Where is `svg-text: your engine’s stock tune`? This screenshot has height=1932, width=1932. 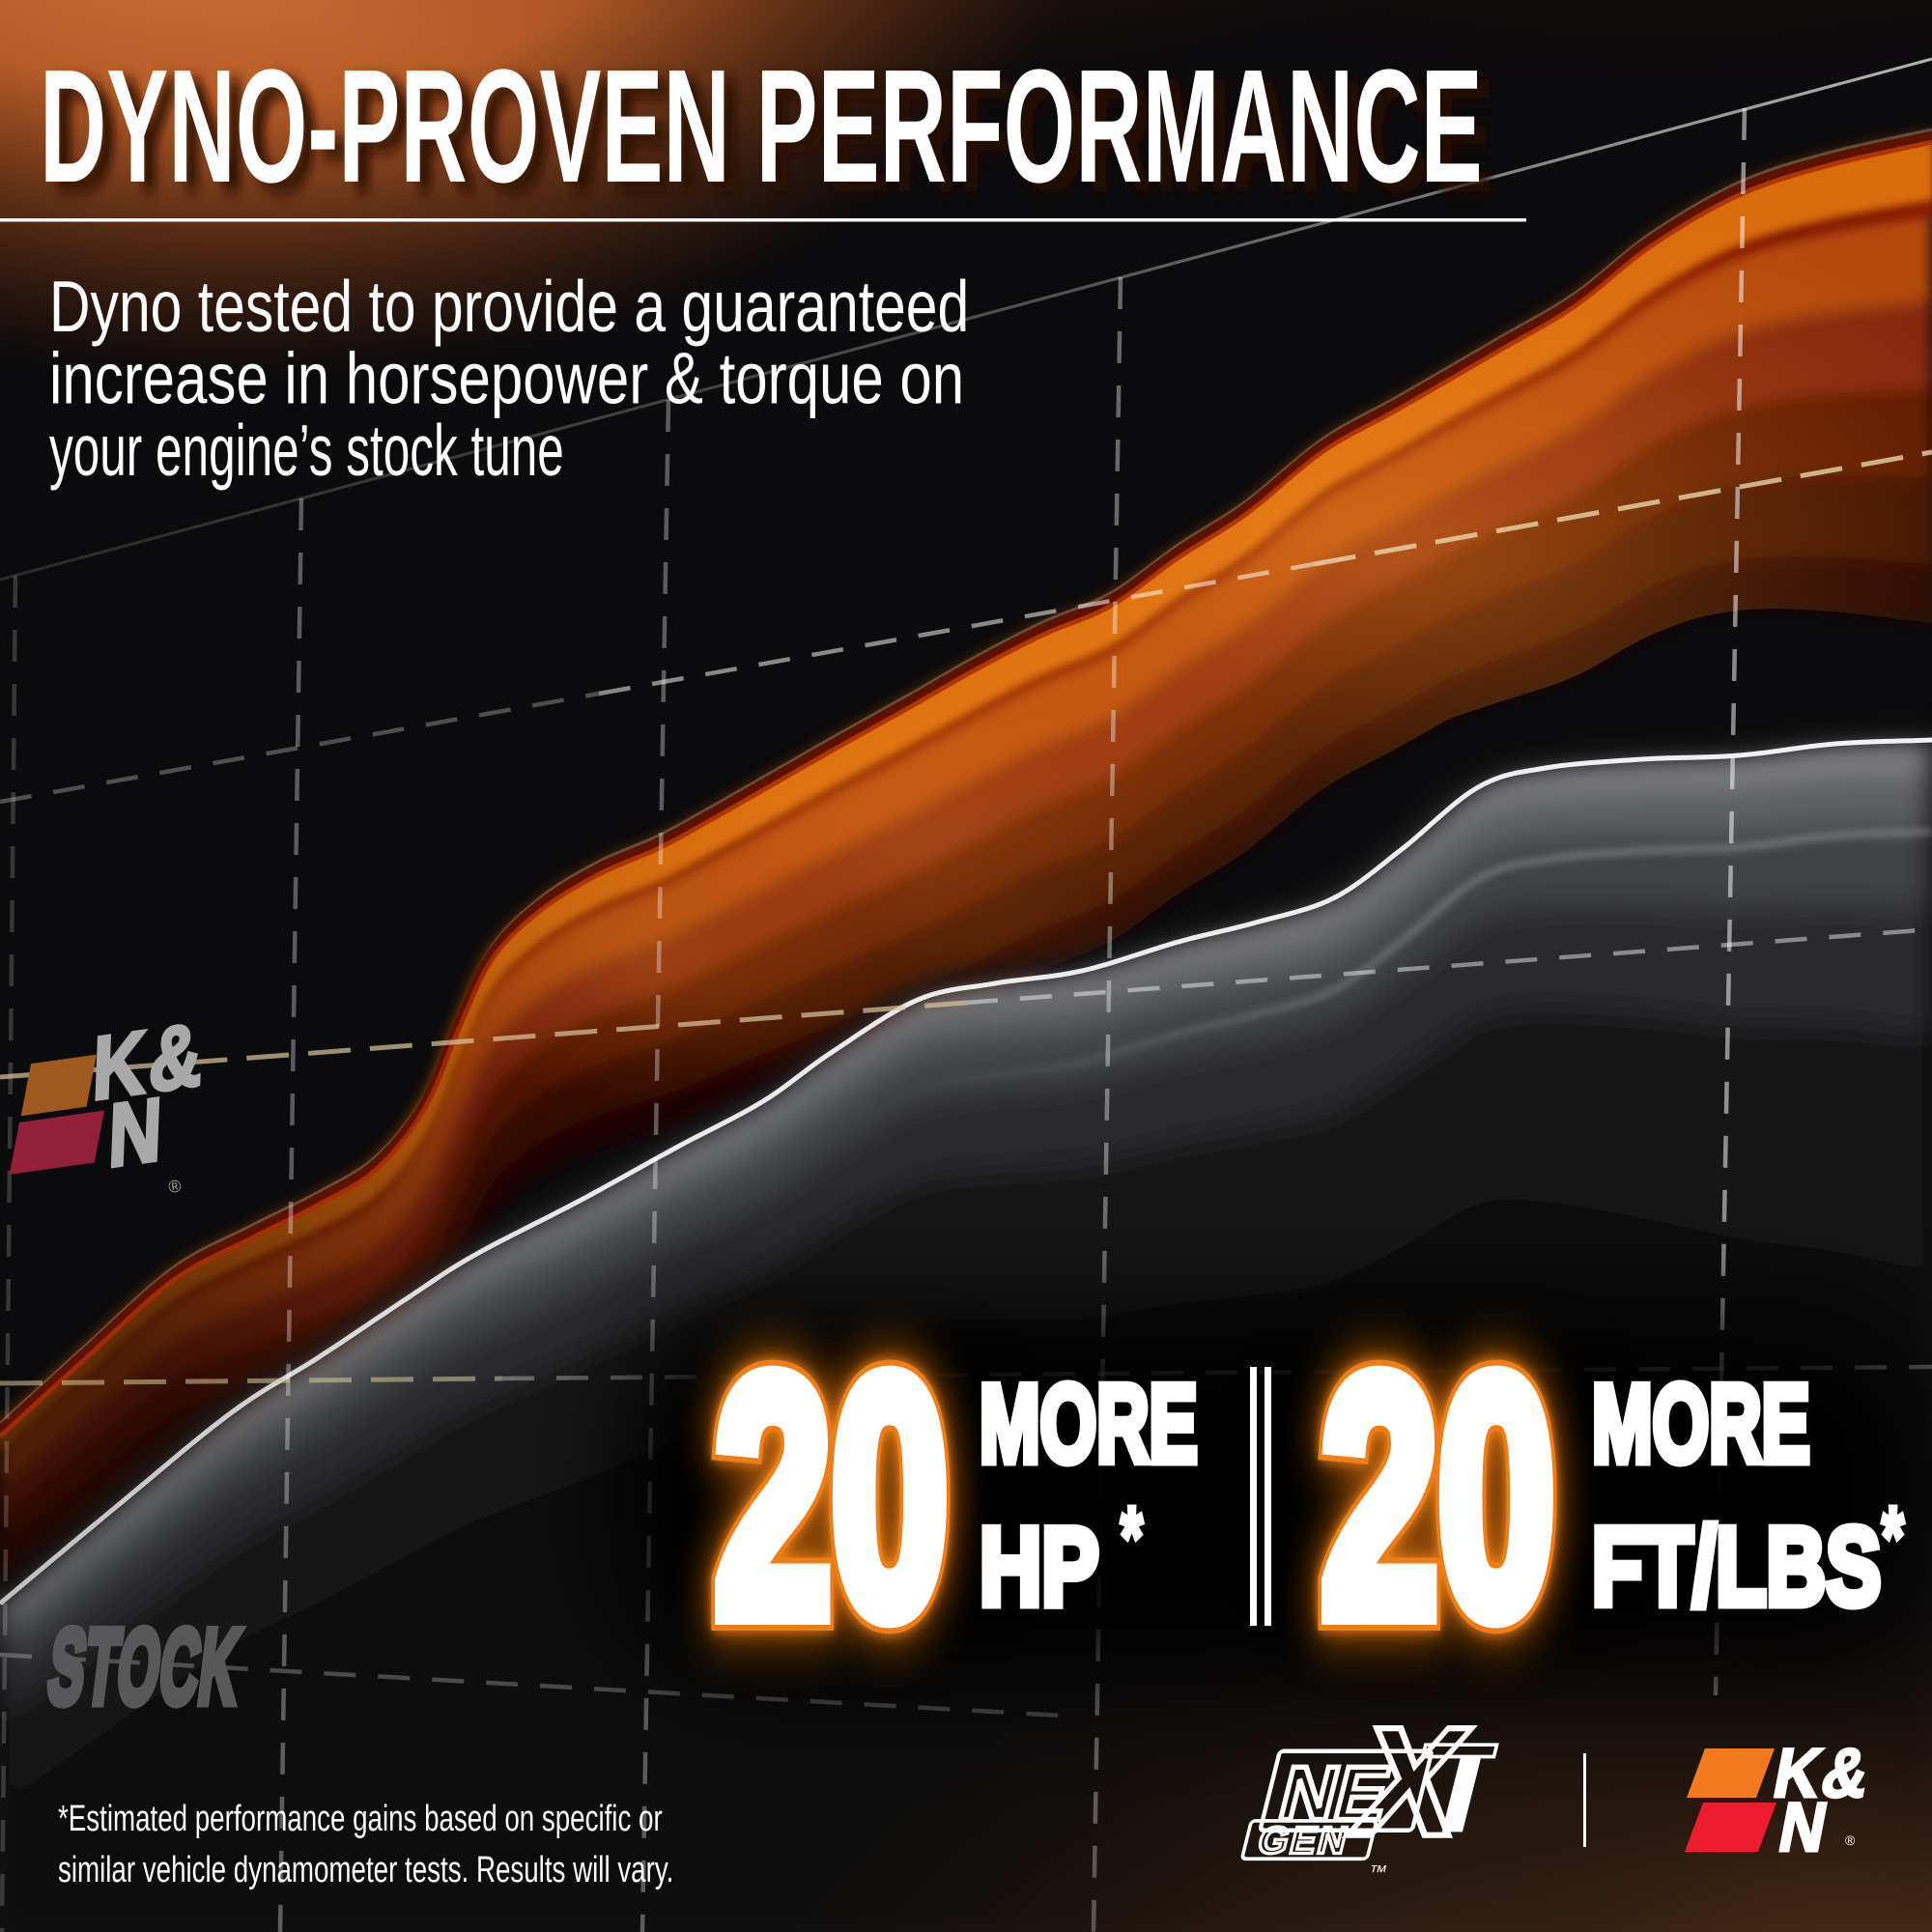
svg-text: your engine’s stock tune is located at coordinates (306, 451).